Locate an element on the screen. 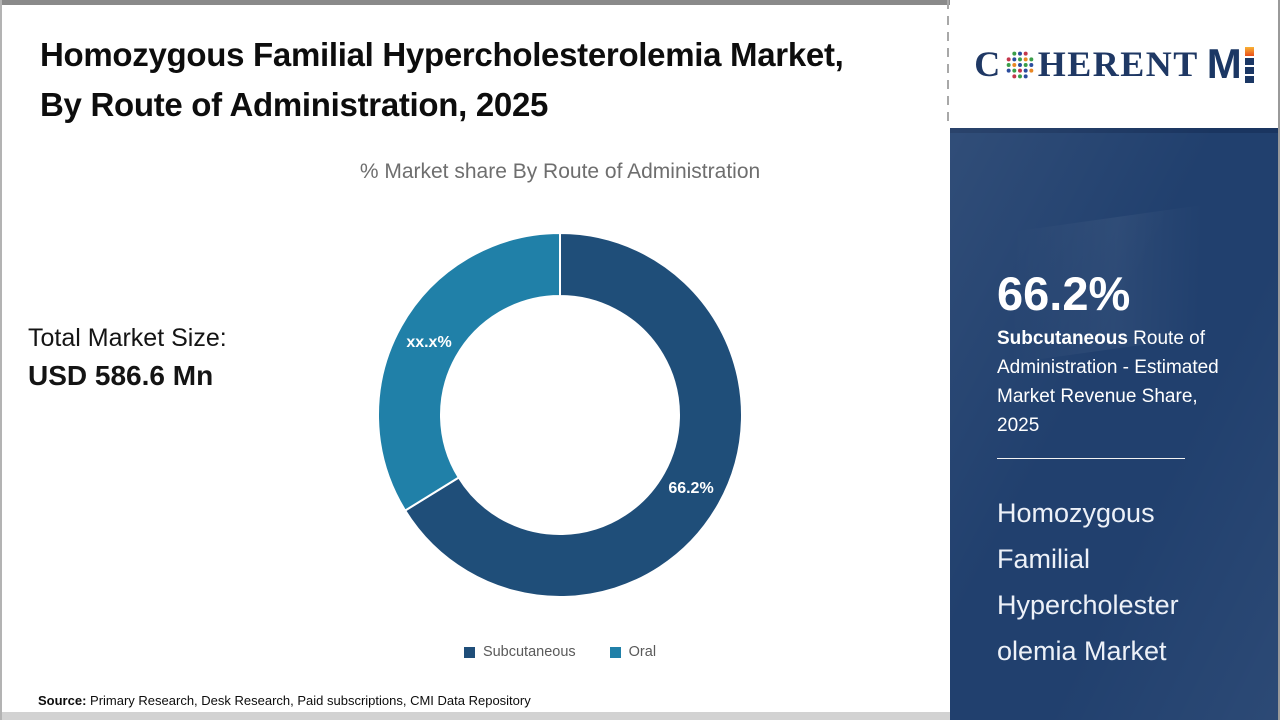  logo-text-c: C is located at coordinates (988, 64).